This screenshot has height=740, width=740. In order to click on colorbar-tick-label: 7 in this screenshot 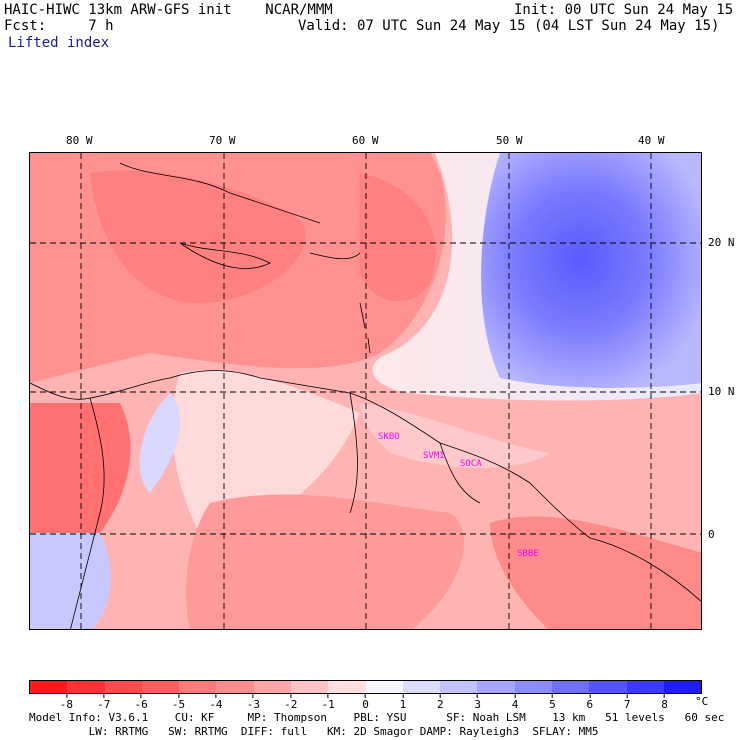, I will do `click(627, 702)`.